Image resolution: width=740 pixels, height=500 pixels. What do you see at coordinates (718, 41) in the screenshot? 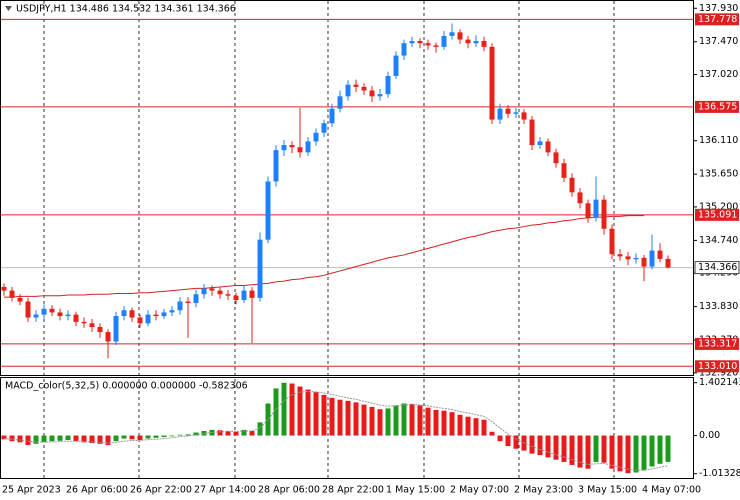
I see `y-tick-label: 137.470` at bounding box center [718, 41].